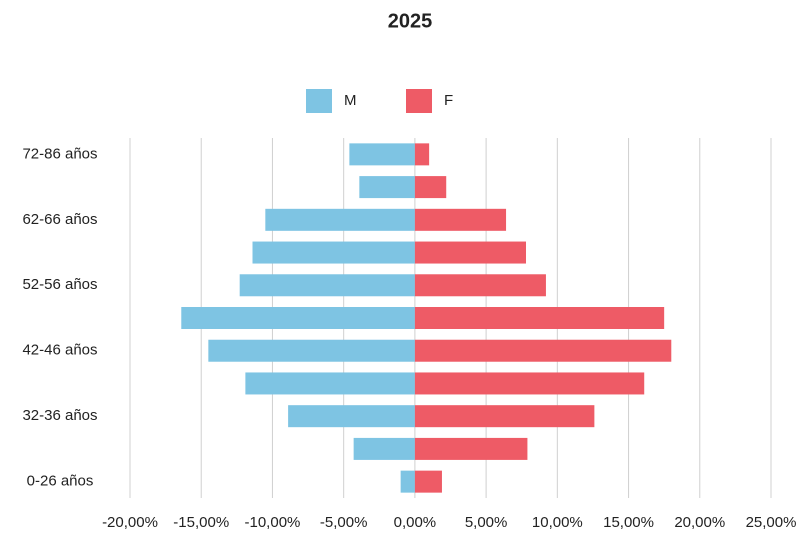  Describe the element at coordinates (59, 153) in the screenshot. I see `y-tick-label: 72-86 años` at that location.